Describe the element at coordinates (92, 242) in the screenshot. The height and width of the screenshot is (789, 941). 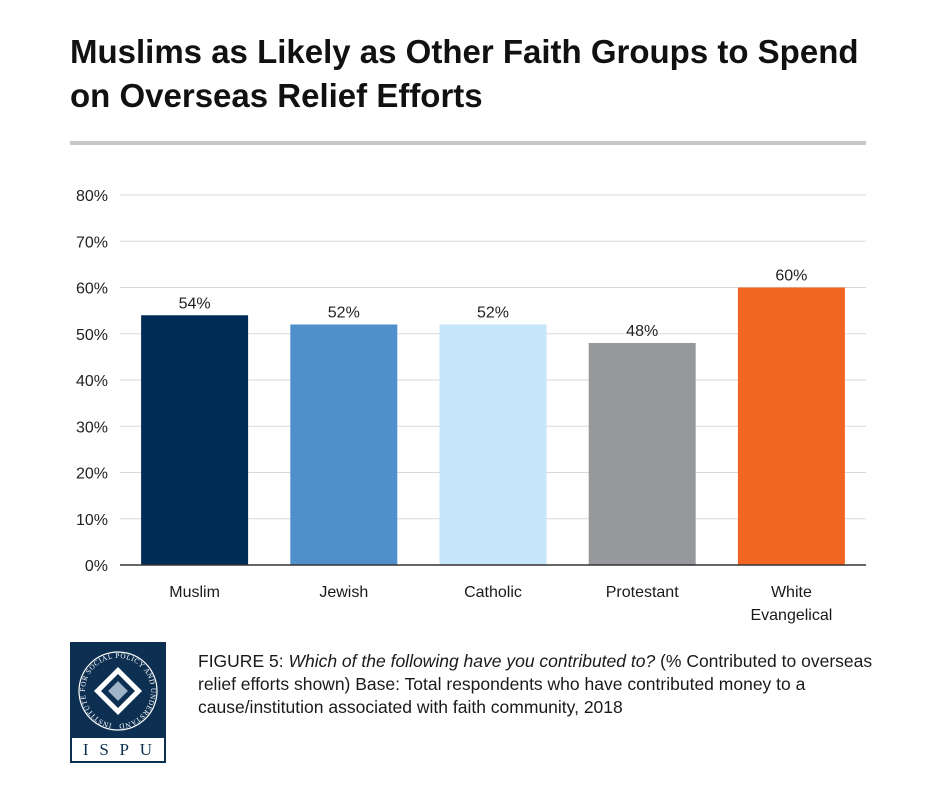
I see `y-tick-label: 70%` at that location.